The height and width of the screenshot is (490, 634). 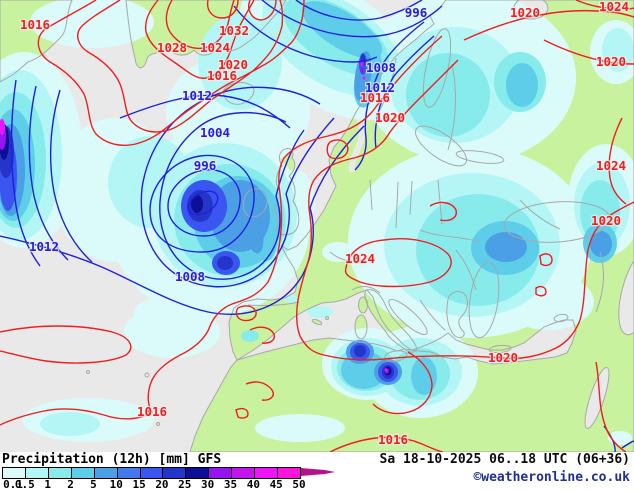 What do you see at coordinates (24, 484) in the screenshot?
I see `scale-tick-label: 0.5` at bounding box center [24, 484].